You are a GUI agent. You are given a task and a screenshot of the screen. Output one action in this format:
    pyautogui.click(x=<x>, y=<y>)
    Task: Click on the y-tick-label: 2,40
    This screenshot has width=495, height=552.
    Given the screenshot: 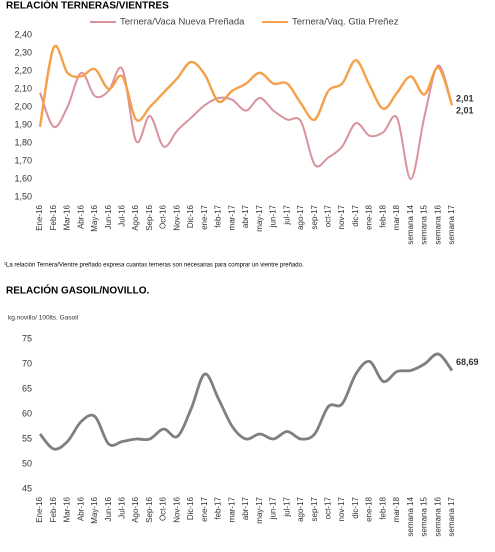 What is the action you would take?
    pyautogui.click(x=23, y=34)
    